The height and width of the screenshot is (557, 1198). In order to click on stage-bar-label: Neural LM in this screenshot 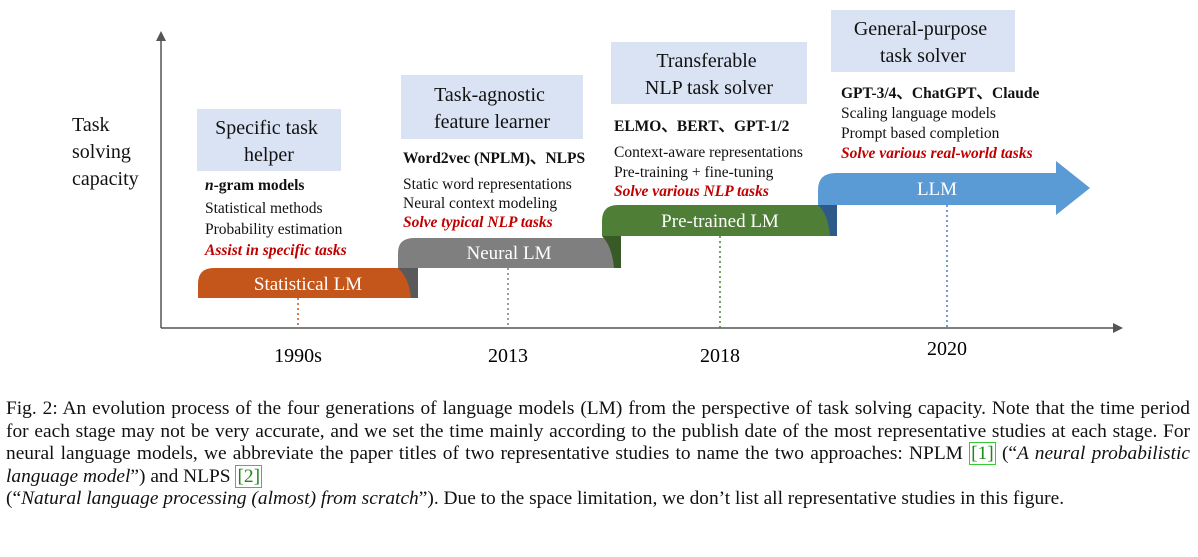, I will do `click(509, 253)`.